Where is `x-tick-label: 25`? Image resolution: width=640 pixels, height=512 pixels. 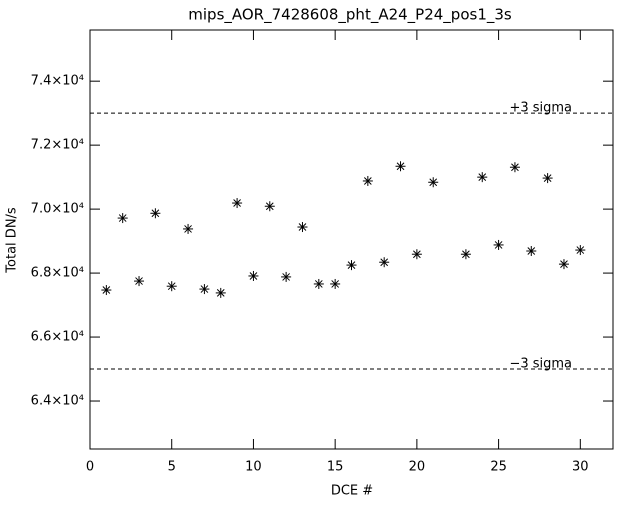 x-tick-label: 25 is located at coordinates (498, 467).